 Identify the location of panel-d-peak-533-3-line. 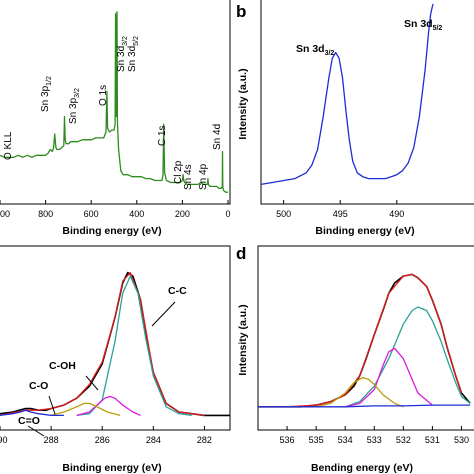
(359, 392).